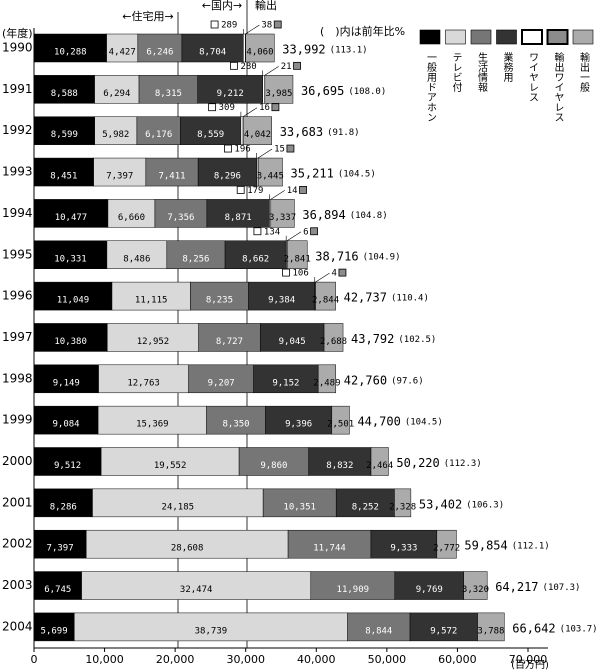  Describe the element at coordinates (211, 631) in the screenshot. I see `value-label: 38,739` at that location.